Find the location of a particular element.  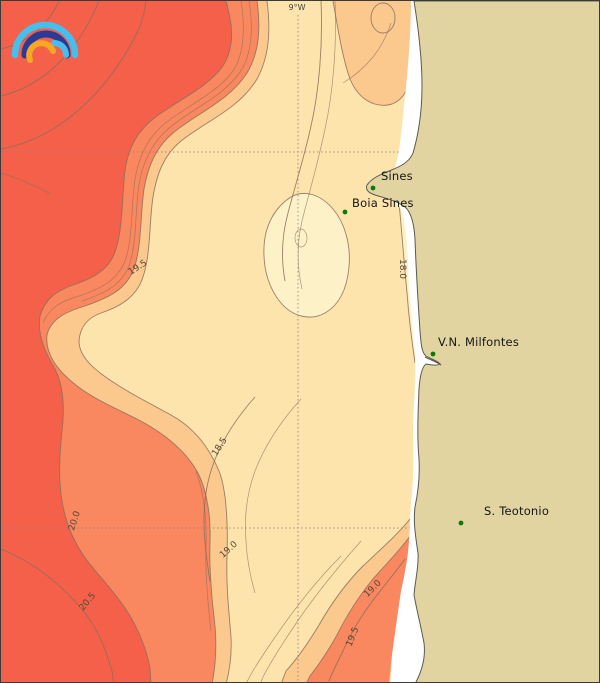

place-label-s-teotonio: S. Teotonio is located at coordinates (517, 511).